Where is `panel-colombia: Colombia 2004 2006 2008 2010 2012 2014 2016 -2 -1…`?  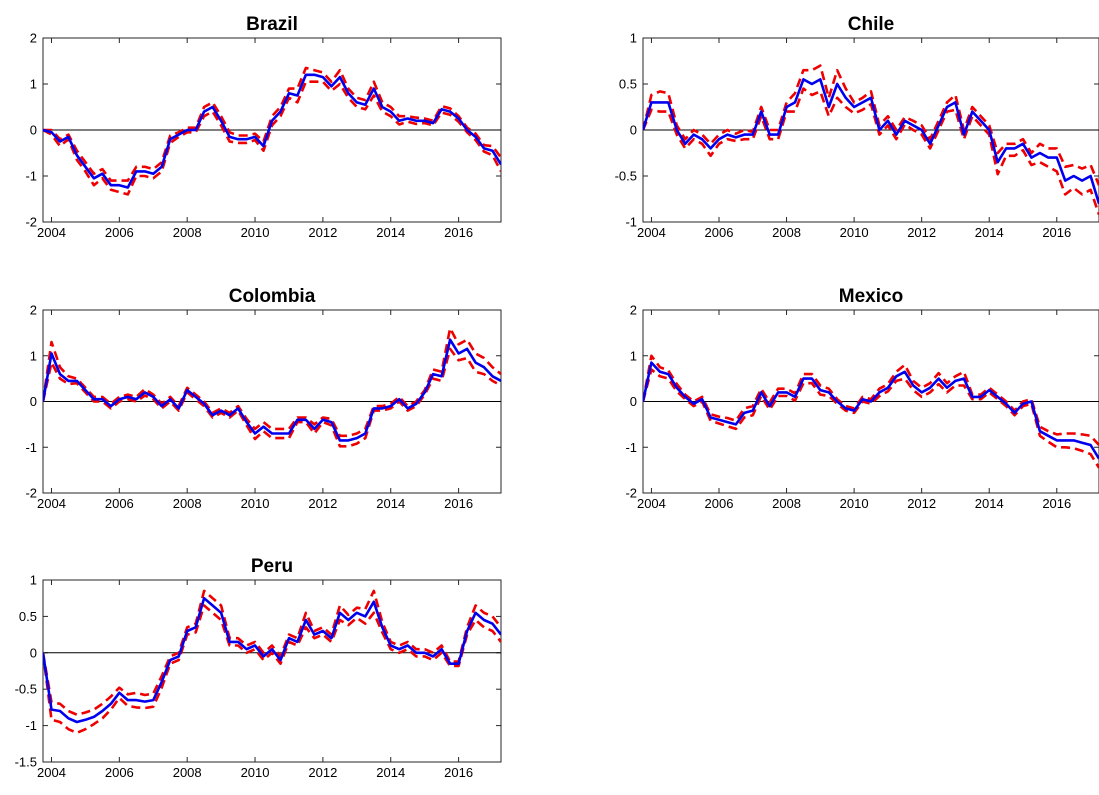
panel-colombia: Colombia 2004 2006 2008 2010 2012 2014 2016 -2 -1… is located at coordinates (263, 398).